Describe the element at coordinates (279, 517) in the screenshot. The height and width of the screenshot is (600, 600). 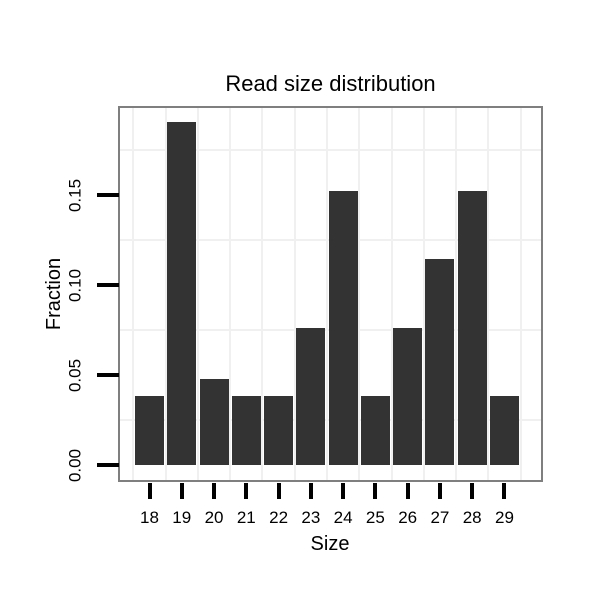
I see `x-tick-label: 22` at that location.